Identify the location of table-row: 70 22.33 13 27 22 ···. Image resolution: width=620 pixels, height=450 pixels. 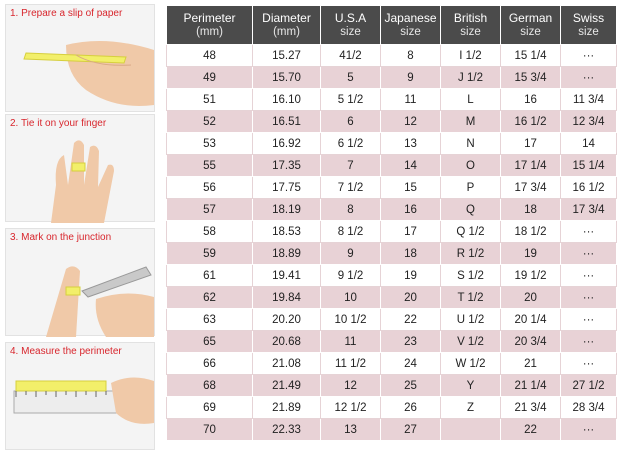
(391, 429).